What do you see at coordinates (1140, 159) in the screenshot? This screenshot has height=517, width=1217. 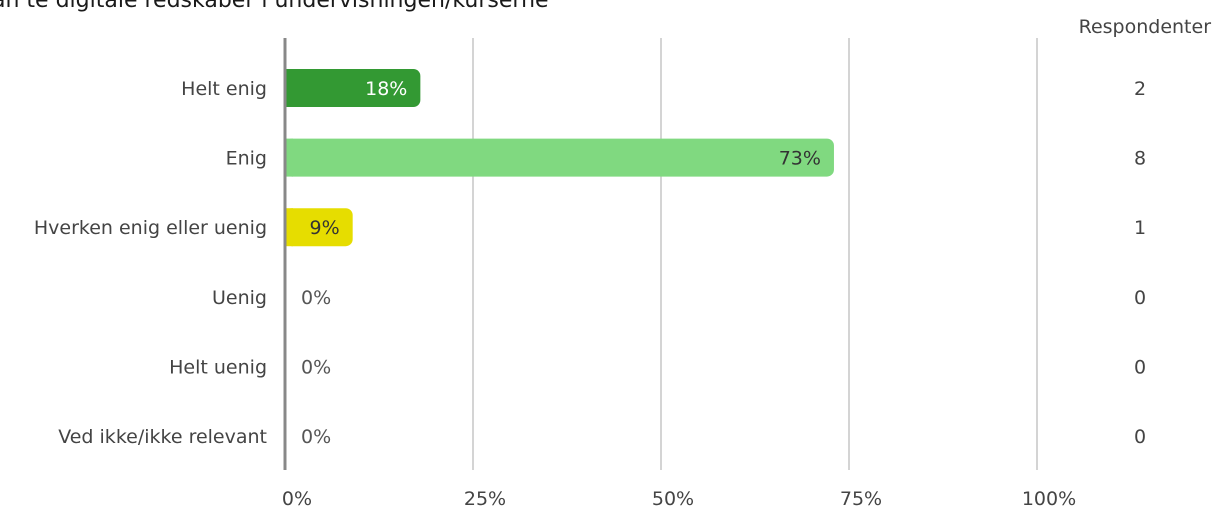 I see `respondents-value: 8` at bounding box center [1140, 159].